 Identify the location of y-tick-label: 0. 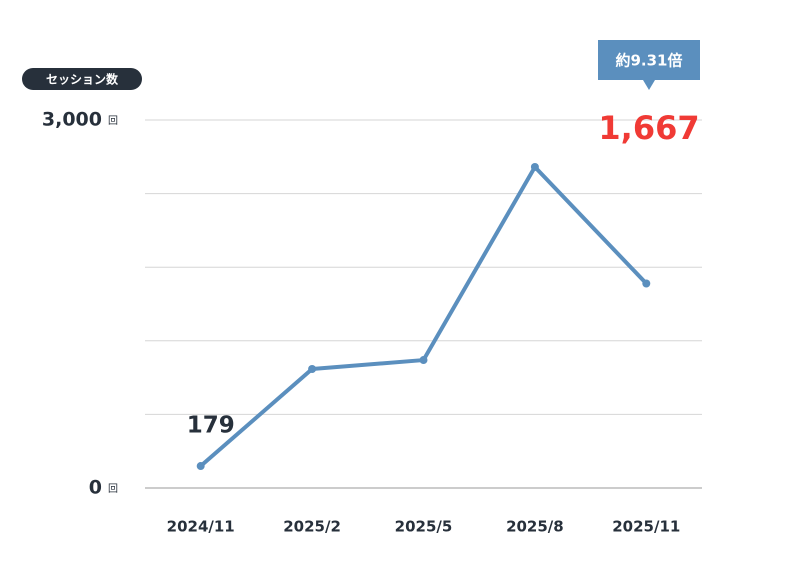
(95, 488).